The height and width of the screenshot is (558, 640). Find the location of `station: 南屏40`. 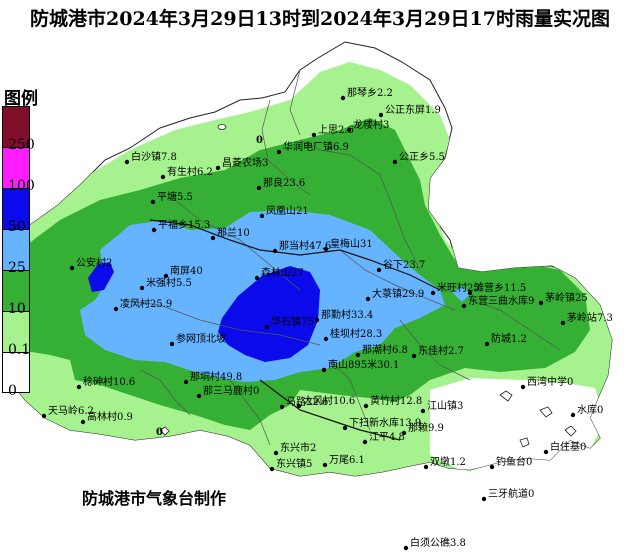

station: 南屏40 is located at coordinates (183, 271).